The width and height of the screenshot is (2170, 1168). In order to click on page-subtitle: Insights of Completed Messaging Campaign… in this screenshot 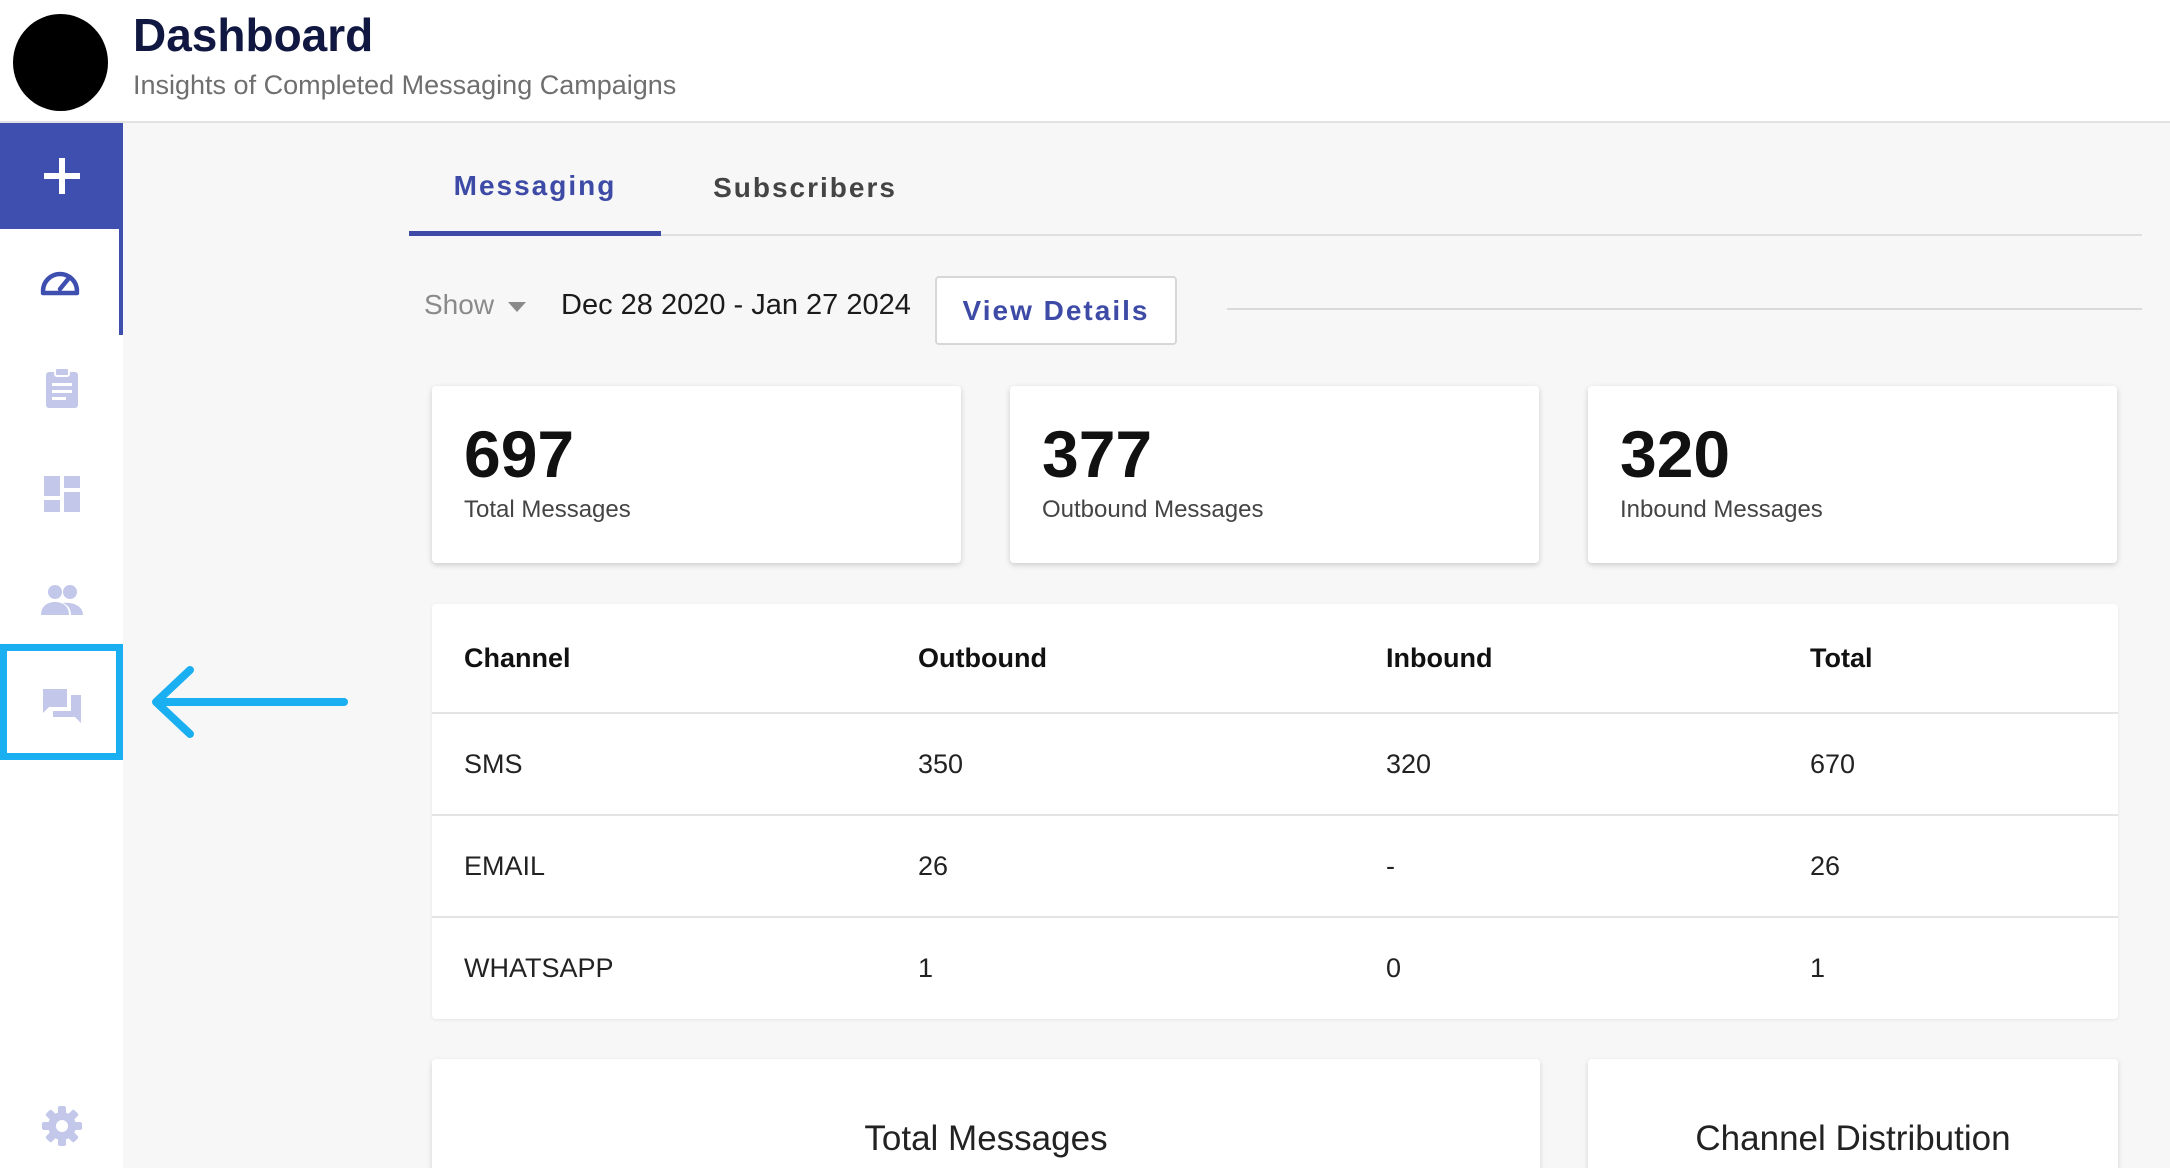, I will do `click(405, 85)`.